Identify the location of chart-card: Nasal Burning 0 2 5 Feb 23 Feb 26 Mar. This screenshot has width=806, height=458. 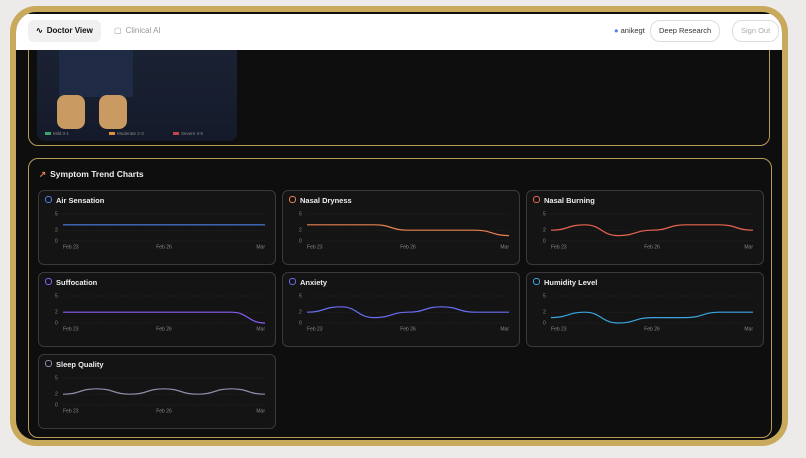
(645, 227).